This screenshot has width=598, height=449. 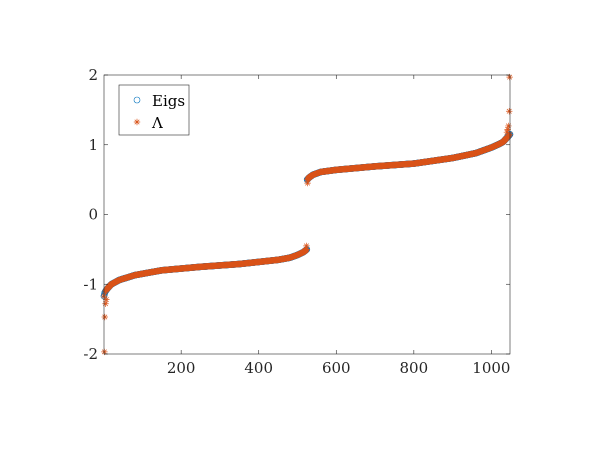 I want to click on legend-marker-lambda, so click(x=137, y=122).